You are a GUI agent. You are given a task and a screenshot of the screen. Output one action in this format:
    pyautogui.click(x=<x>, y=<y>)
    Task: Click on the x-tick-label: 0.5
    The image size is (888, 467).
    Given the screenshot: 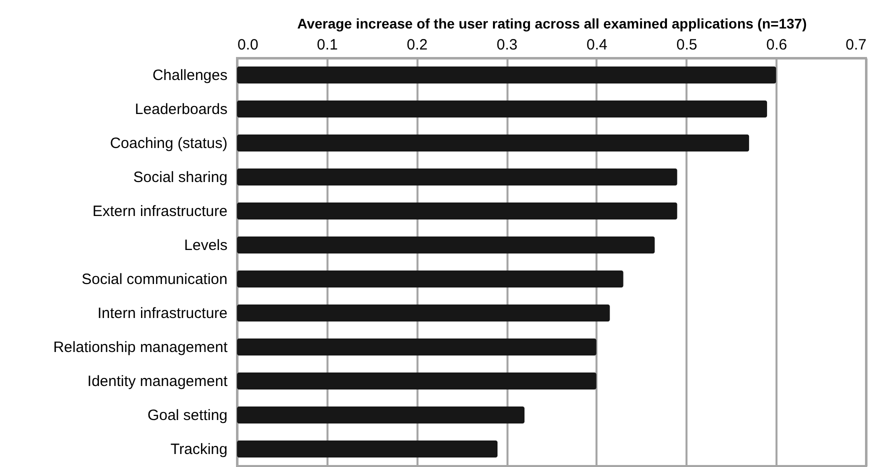 What is the action you would take?
    pyautogui.click(x=687, y=45)
    